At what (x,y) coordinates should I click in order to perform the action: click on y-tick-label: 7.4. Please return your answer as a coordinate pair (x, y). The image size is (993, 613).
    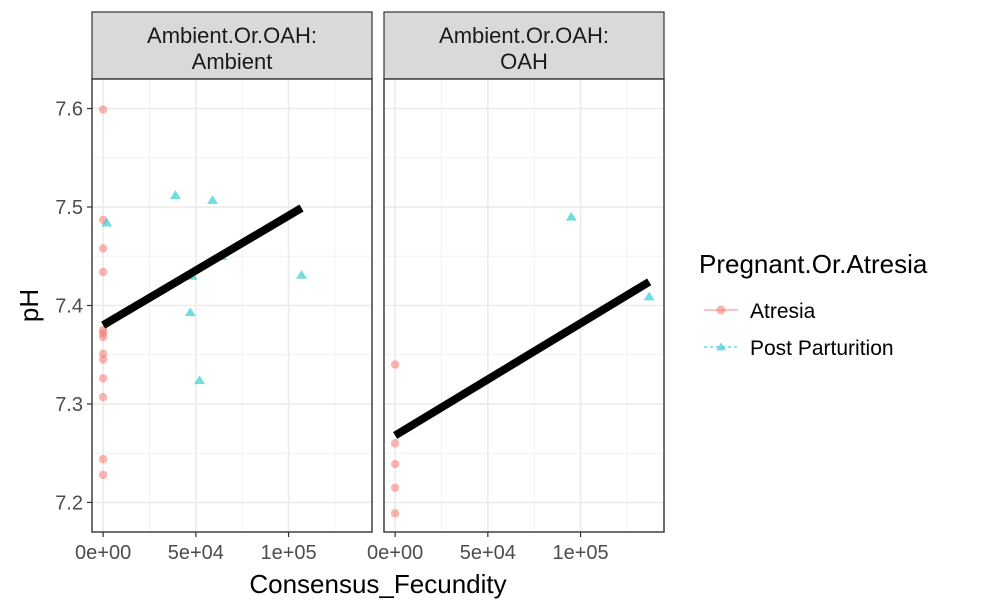
    Looking at the image, I should click on (69, 307).